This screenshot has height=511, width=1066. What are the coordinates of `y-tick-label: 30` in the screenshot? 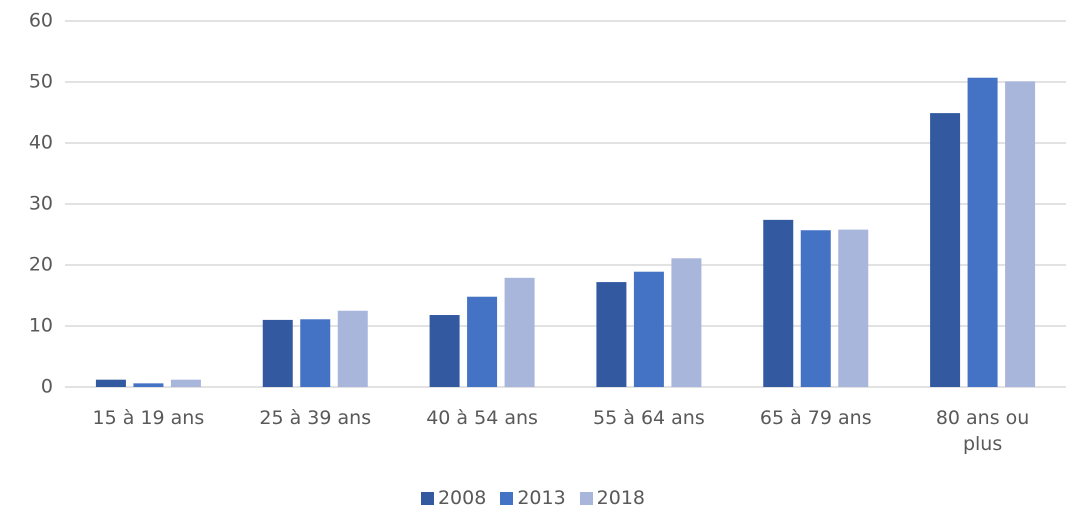 It's located at (41, 204).